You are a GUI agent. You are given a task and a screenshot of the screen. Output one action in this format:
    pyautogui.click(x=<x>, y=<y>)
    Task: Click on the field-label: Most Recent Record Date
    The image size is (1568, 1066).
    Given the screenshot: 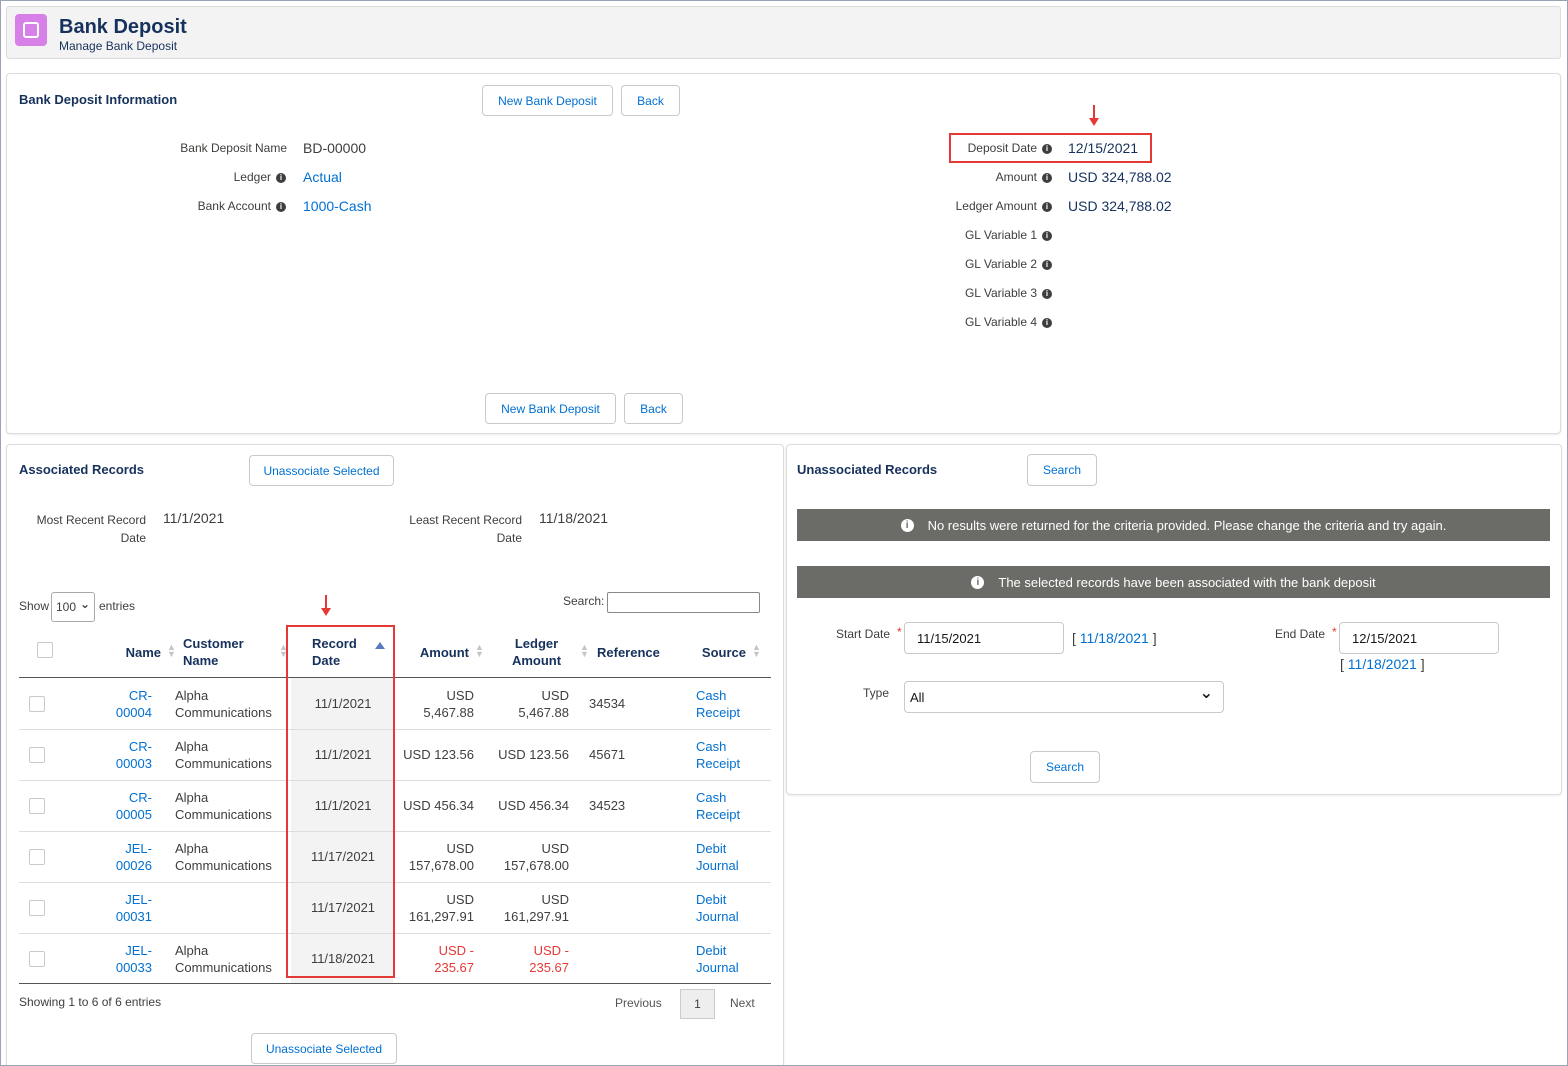 What is the action you would take?
    pyautogui.click(x=91, y=529)
    